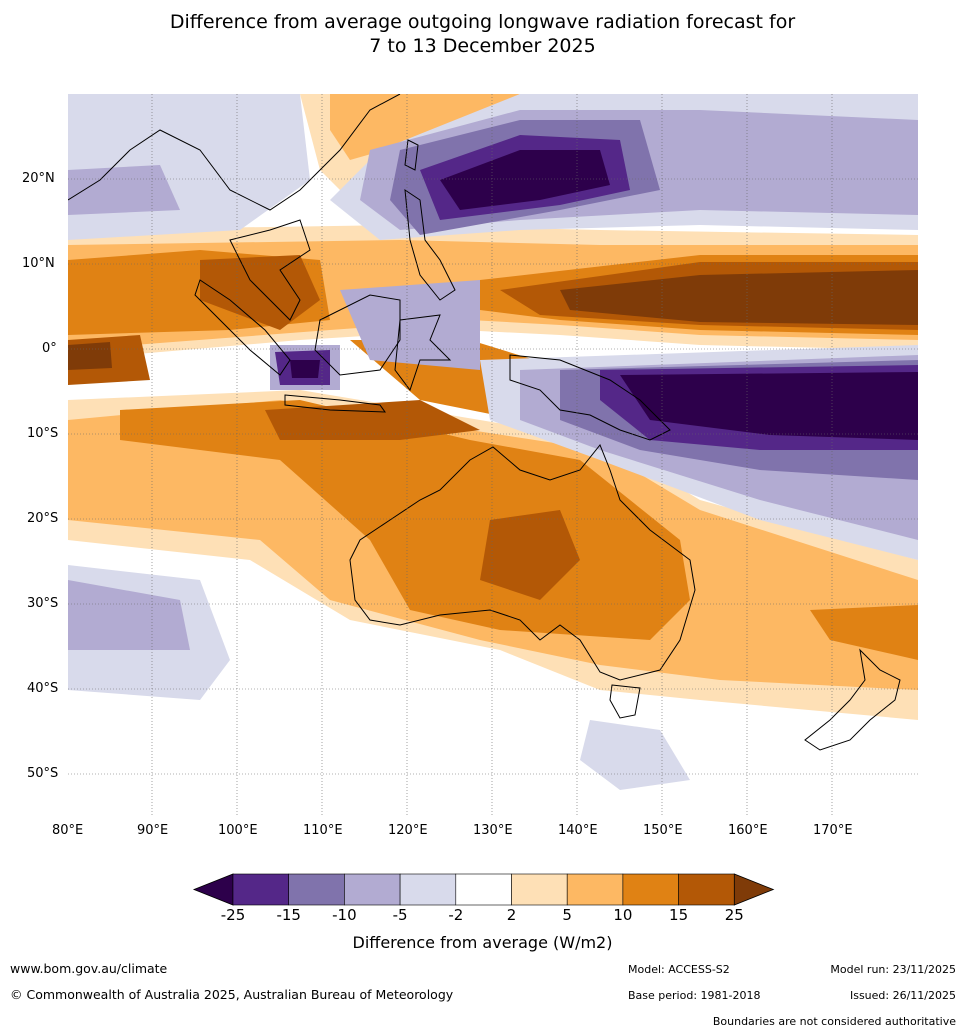 The width and height of the screenshot is (965, 1035). What do you see at coordinates (893, 969) in the screenshot?
I see `footer-model-run: Model run: 23/11/2025` at bounding box center [893, 969].